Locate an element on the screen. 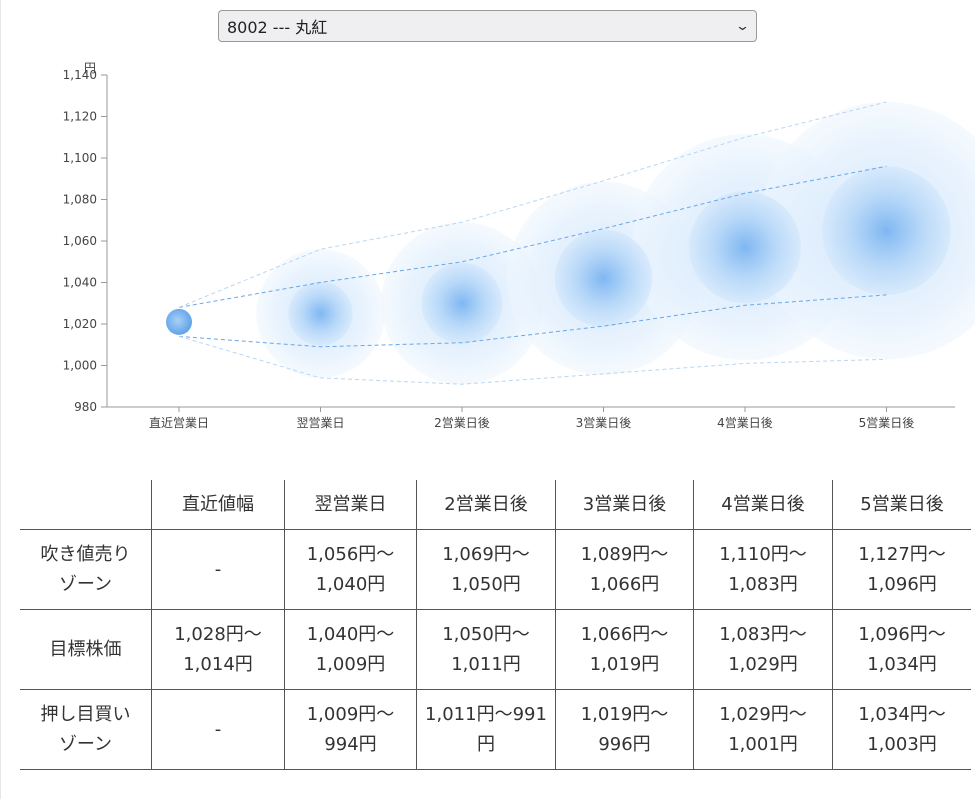 The width and height of the screenshot is (975, 799). inner-upper-line is located at coordinates (532, 236).